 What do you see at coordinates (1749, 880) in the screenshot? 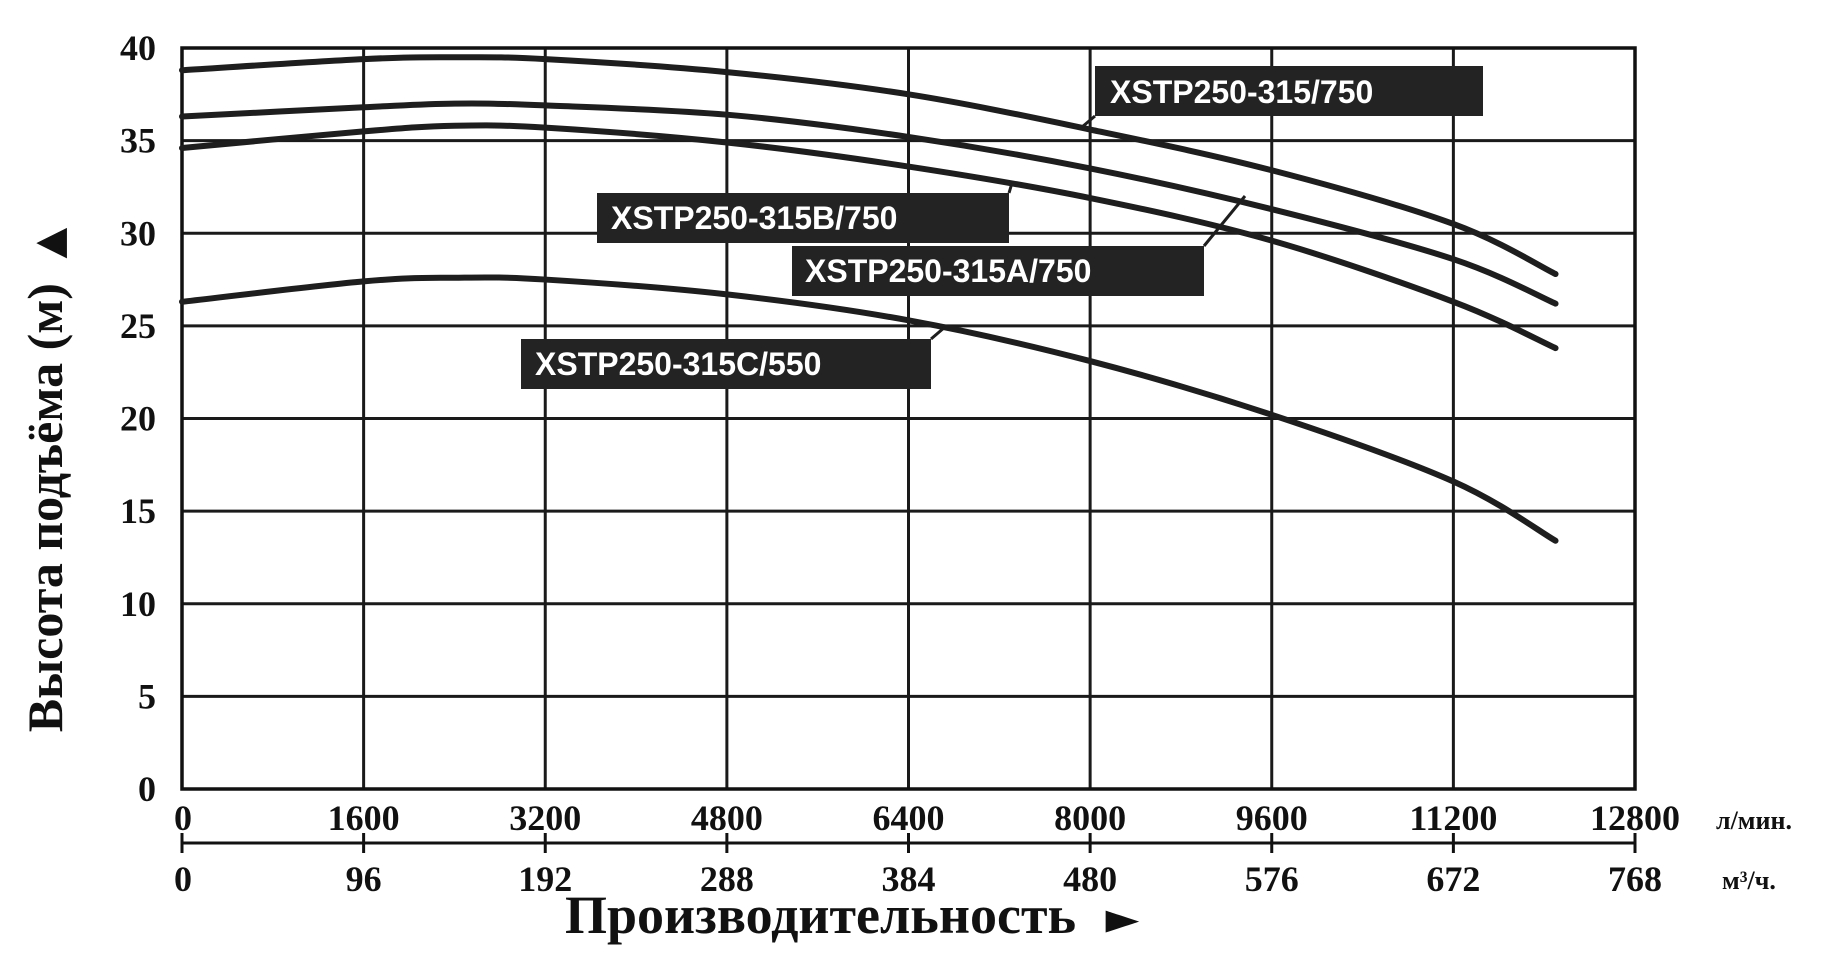
I see `x-unit-m3h: м³/ч.` at bounding box center [1749, 880].